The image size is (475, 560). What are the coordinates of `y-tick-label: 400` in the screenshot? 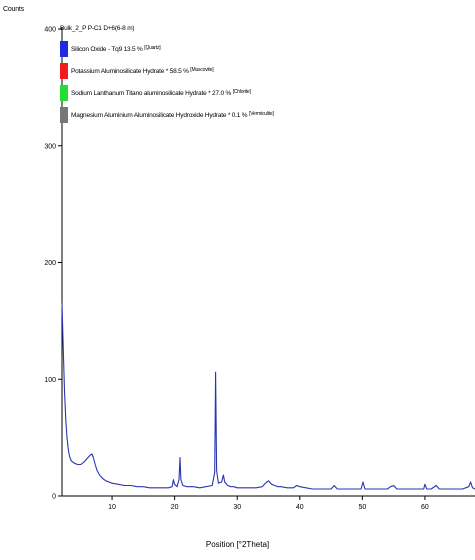 It's located at (50, 30).